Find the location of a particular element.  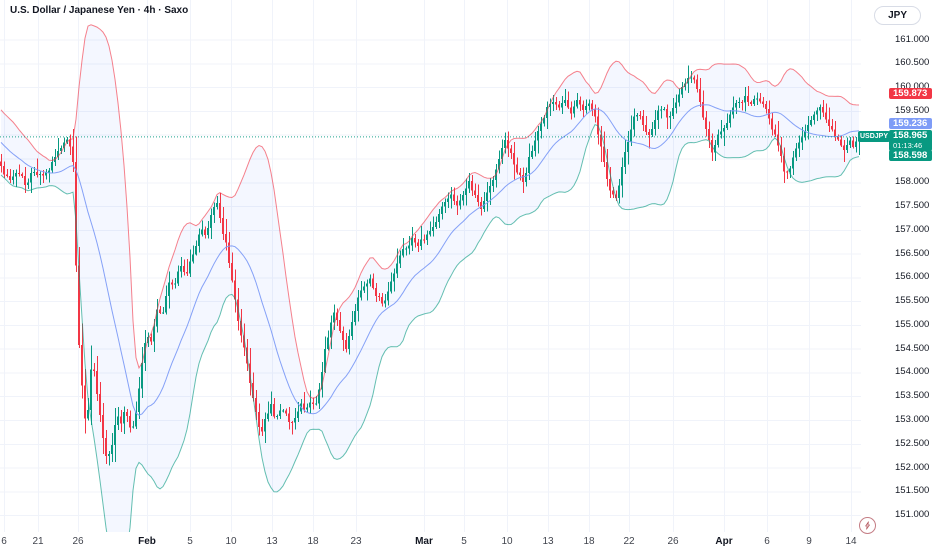

price-tick-label: 151.000 is located at coordinates (912, 515).